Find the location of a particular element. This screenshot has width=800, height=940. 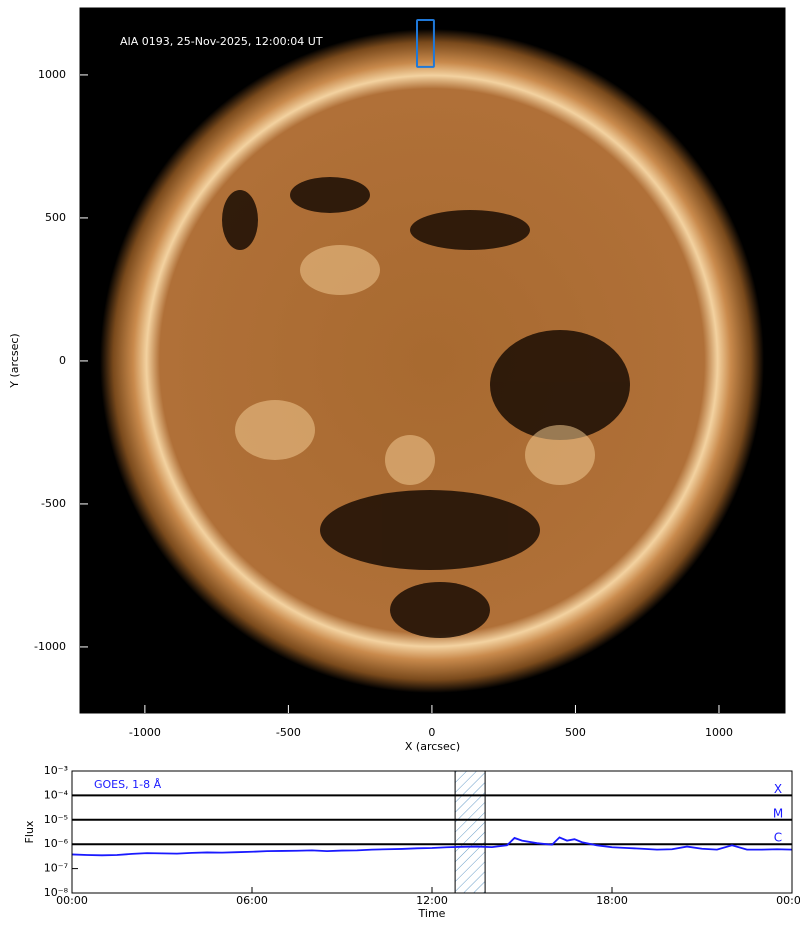

x-tick-label: -500 is located at coordinates (288, 732).